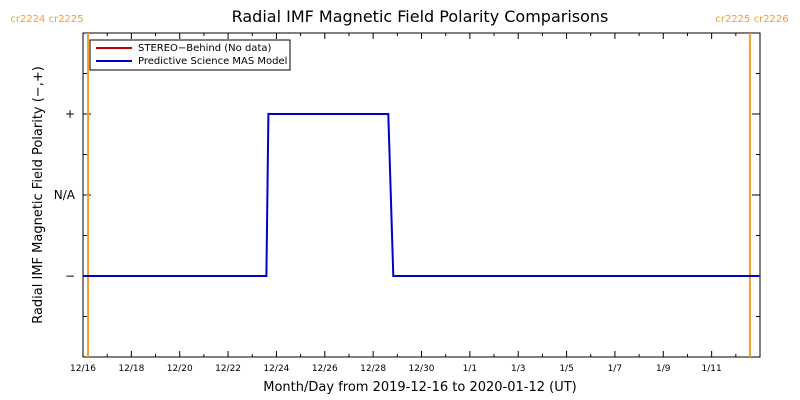  I want to click on x-tick-label: 12/16, so click(83, 369).